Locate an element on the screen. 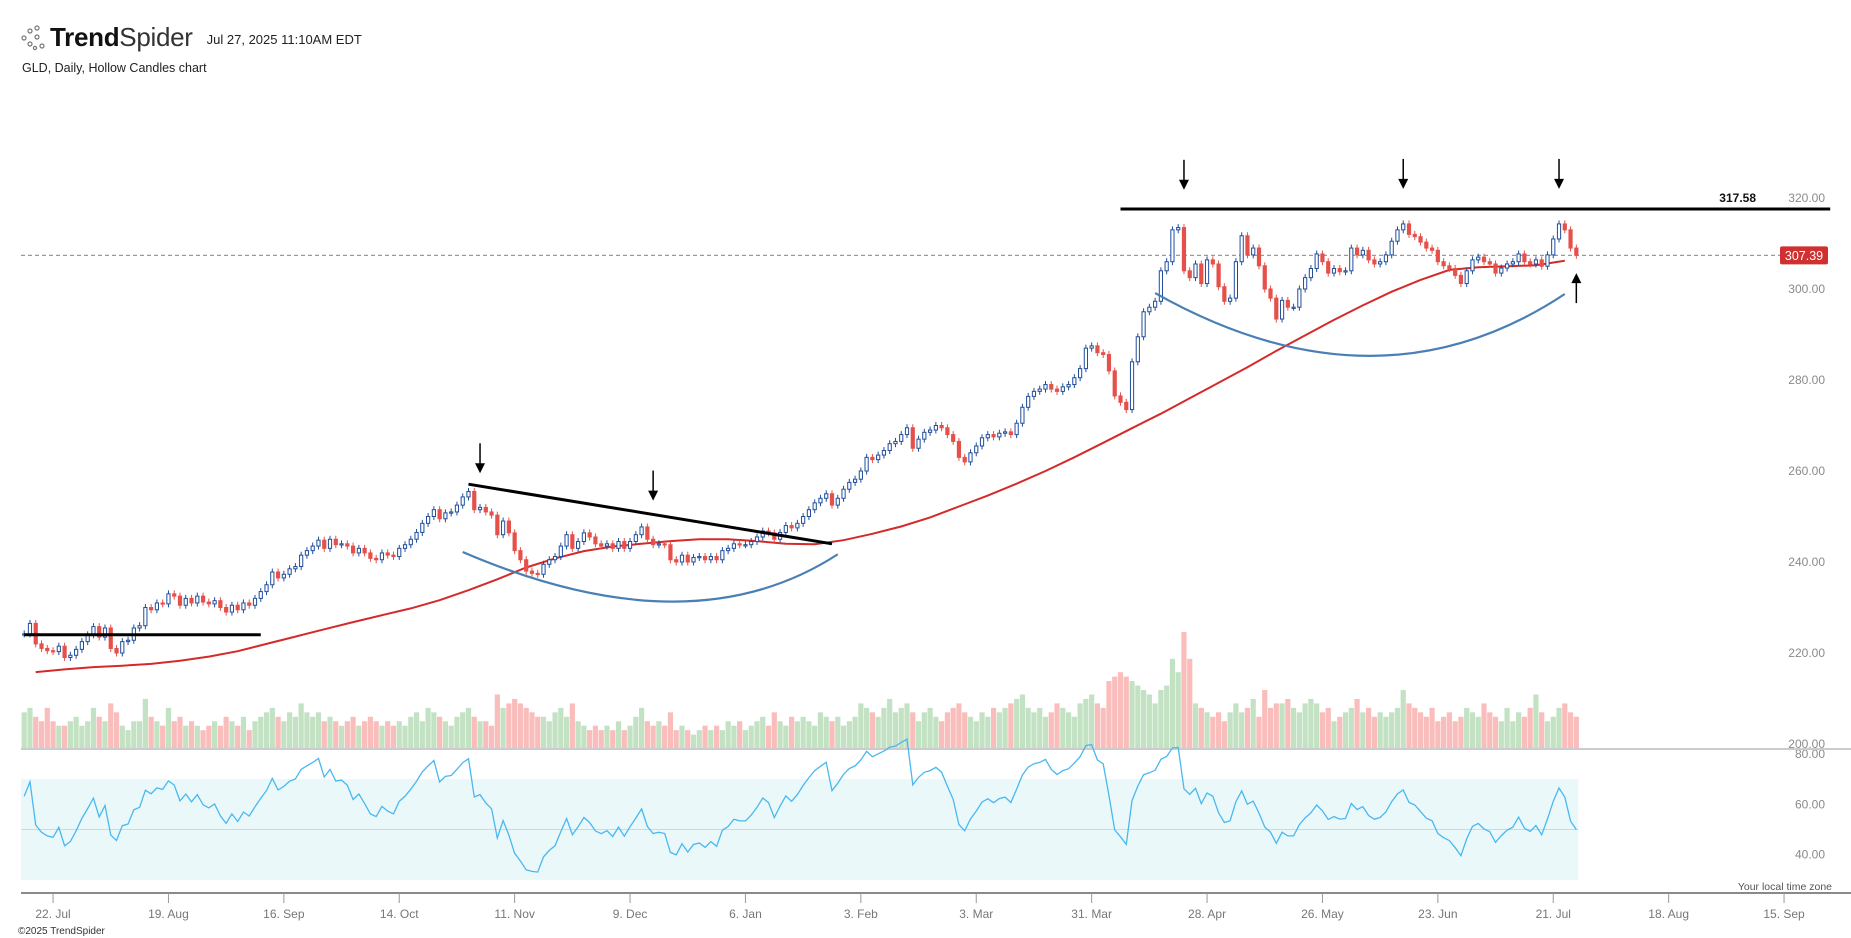 The width and height of the screenshot is (1851, 938). x-tick-label: 3. Feb is located at coordinates (861, 914).